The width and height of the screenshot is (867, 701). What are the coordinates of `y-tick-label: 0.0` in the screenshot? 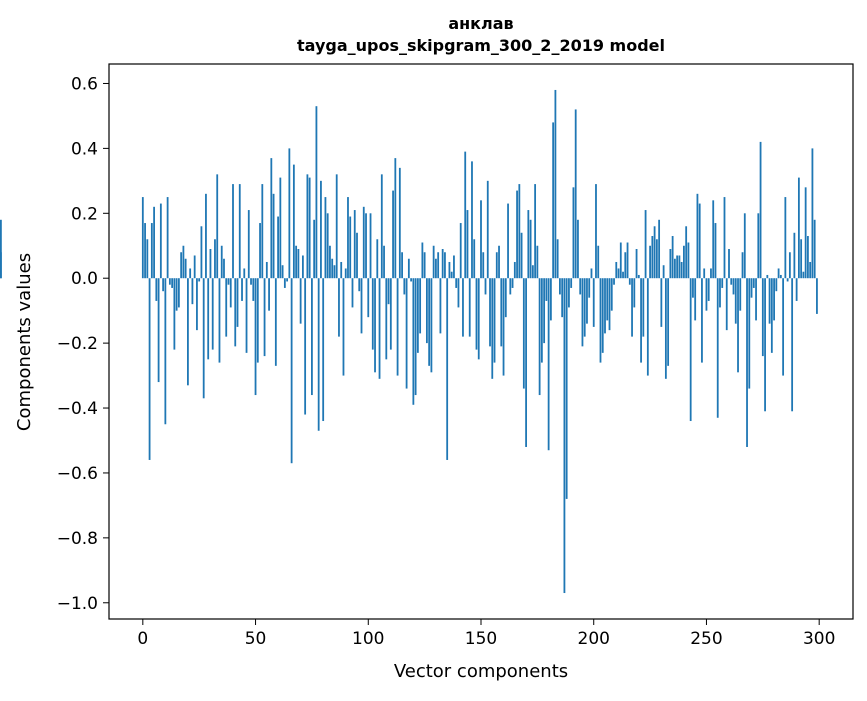 It's located at (84, 279).